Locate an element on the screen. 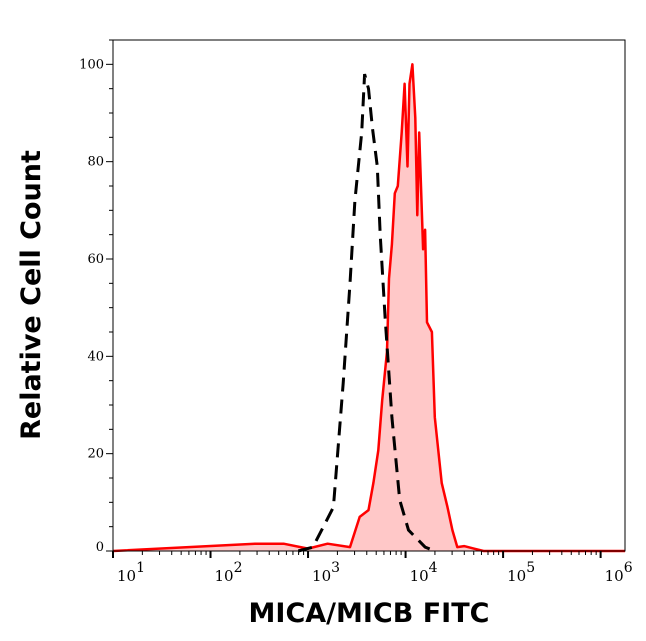 The image size is (646, 641). y-tick-label: 80 is located at coordinates (95, 162).